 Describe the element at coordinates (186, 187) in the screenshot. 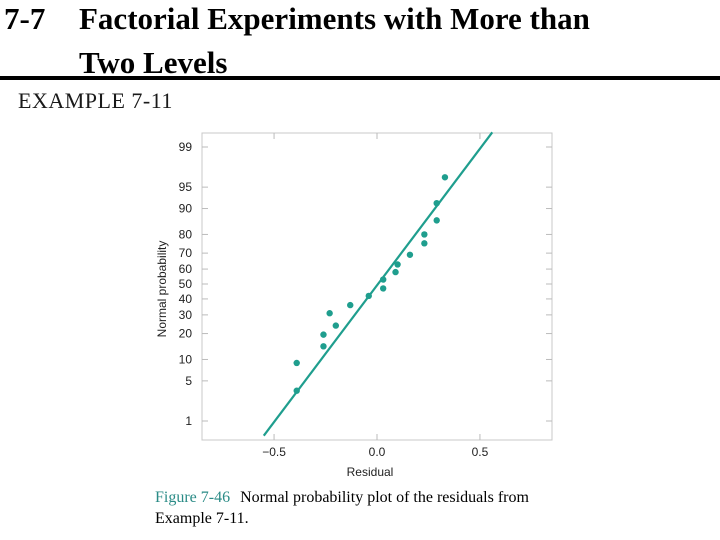

I see `y-tick-label: 95` at that location.